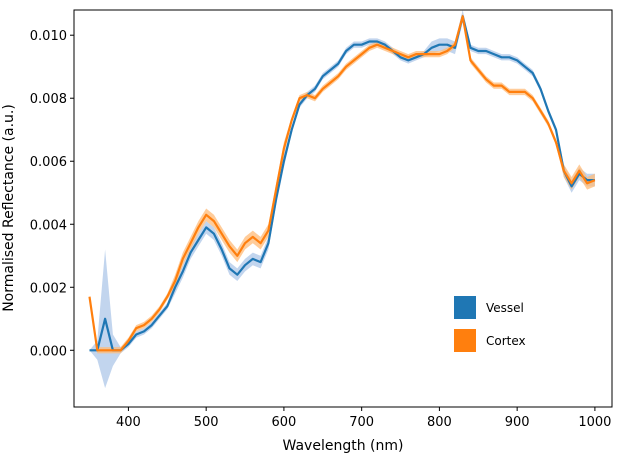  I want to click on x-tick-label: 1000, so click(594, 422).